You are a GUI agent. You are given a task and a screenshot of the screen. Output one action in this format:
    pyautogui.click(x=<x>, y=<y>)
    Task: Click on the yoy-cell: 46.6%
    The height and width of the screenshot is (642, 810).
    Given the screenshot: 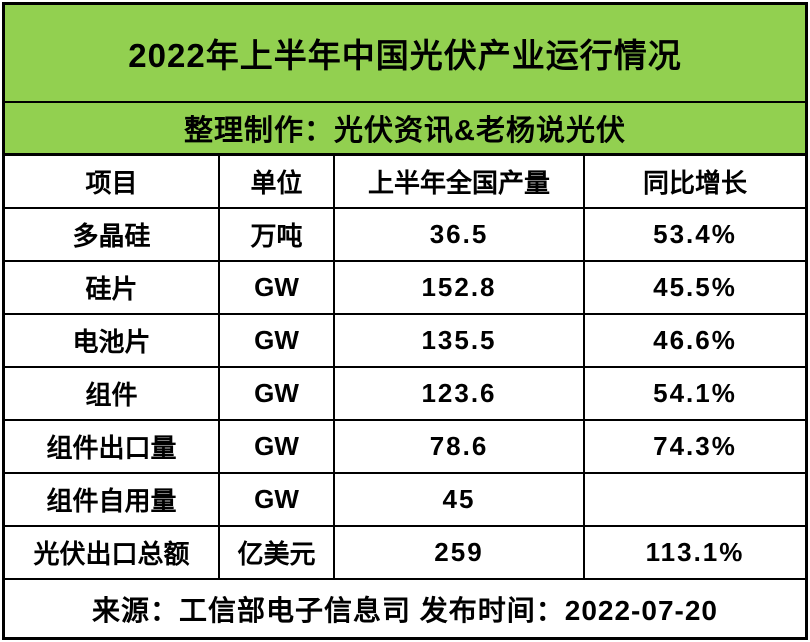 What is the action you would take?
    pyautogui.click(x=695, y=341)
    